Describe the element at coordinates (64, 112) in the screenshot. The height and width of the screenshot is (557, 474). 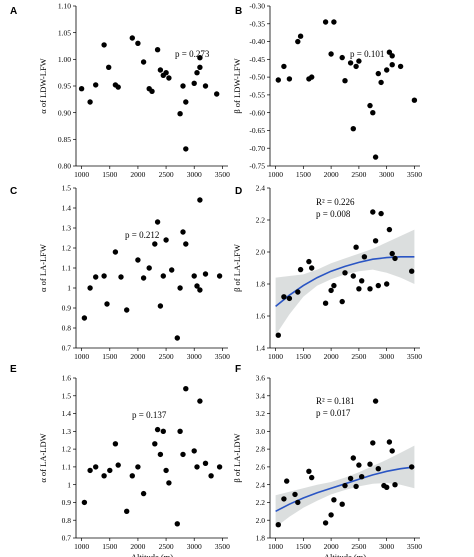
I see `y-tick-label: 0.90` at that location.